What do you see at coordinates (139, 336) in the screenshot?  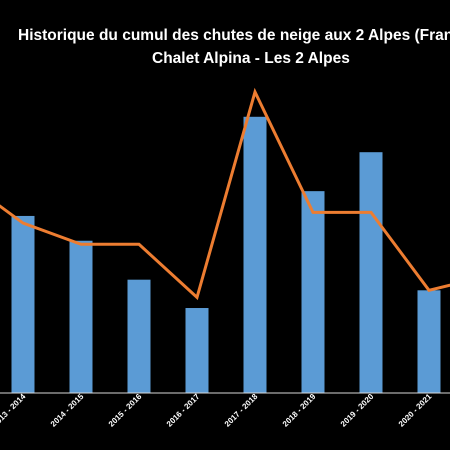 I see `bar-2015-2016` at bounding box center [139, 336].